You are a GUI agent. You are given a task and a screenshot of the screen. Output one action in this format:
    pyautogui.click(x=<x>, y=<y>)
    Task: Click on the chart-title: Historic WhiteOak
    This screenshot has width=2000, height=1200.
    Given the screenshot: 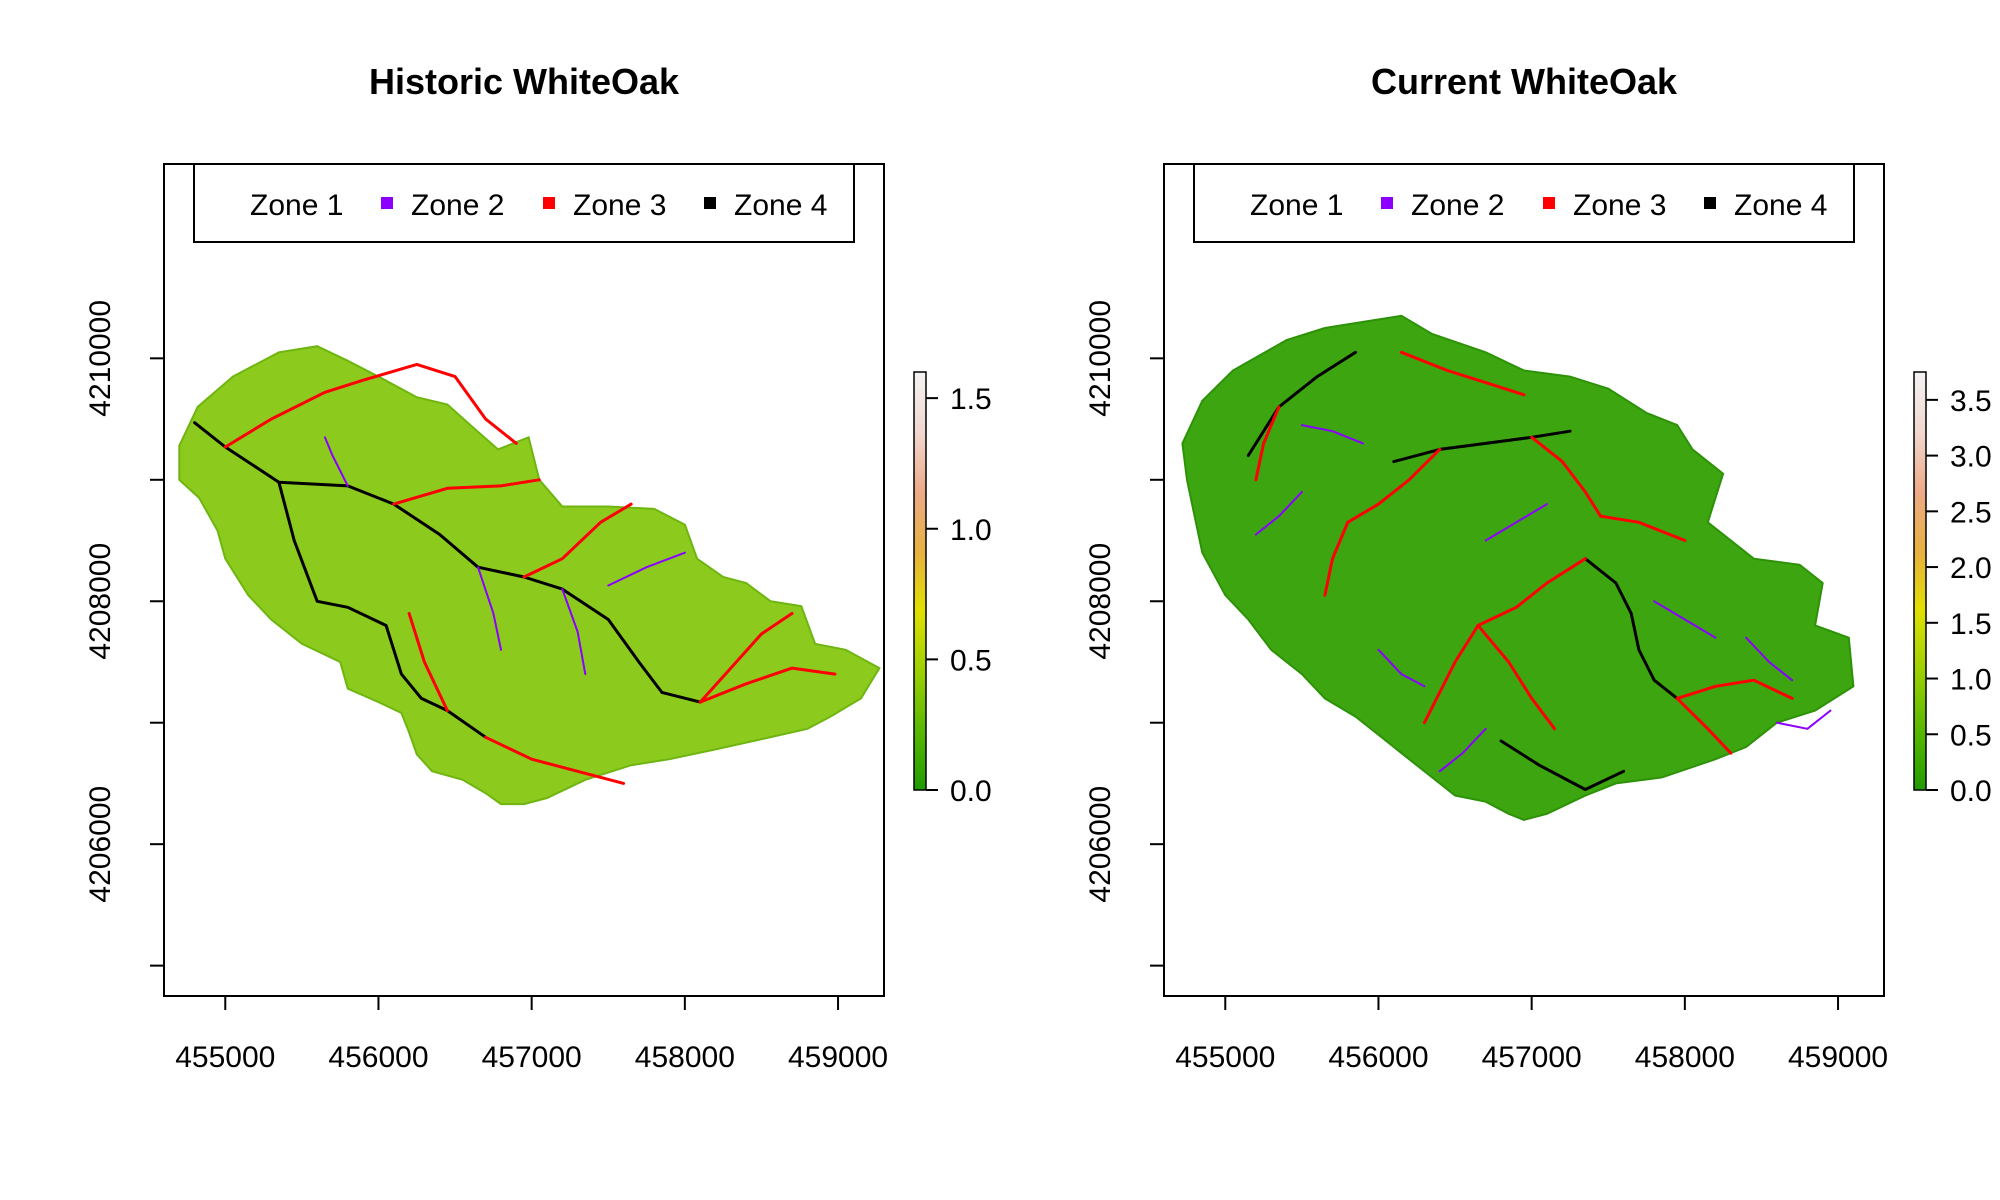 What is the action you would take?
    pyautogui.click(x=524, y=81)
    